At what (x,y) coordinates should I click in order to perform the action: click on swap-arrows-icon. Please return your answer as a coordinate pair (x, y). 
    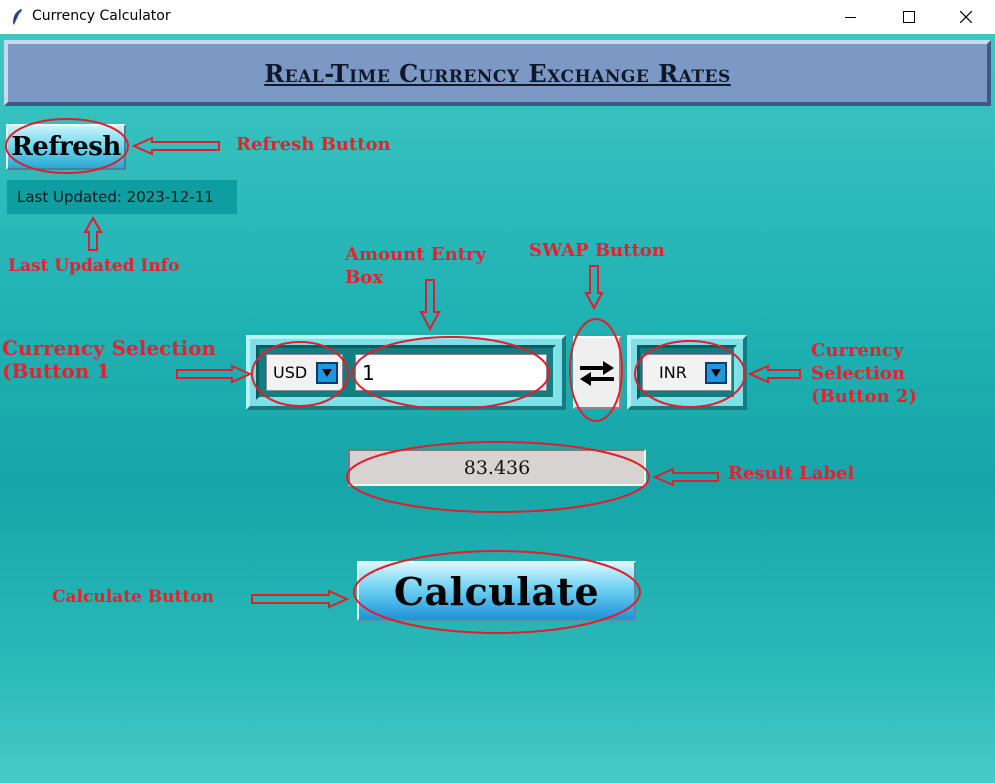
    Looking at the image, I should click on (597, 373).